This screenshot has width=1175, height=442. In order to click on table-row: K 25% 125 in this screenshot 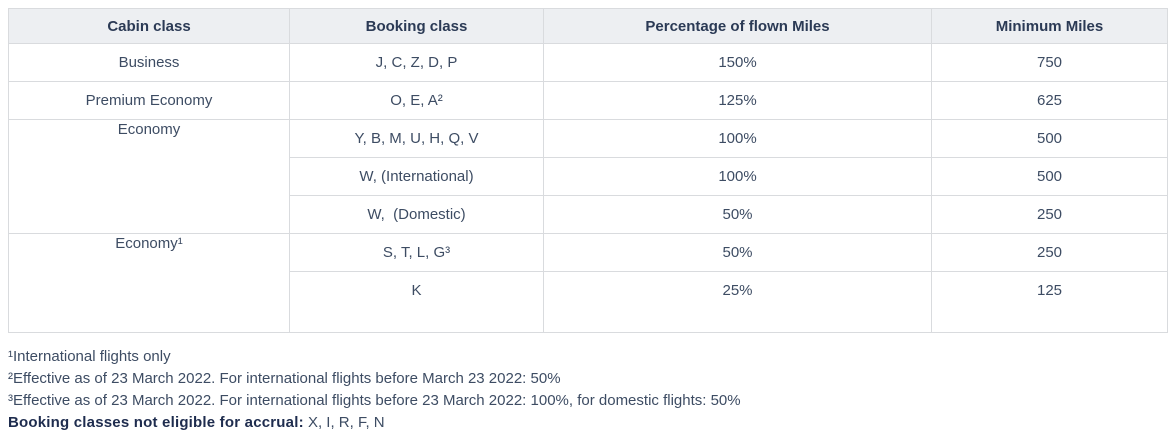, I will do `click(588, 302)`.